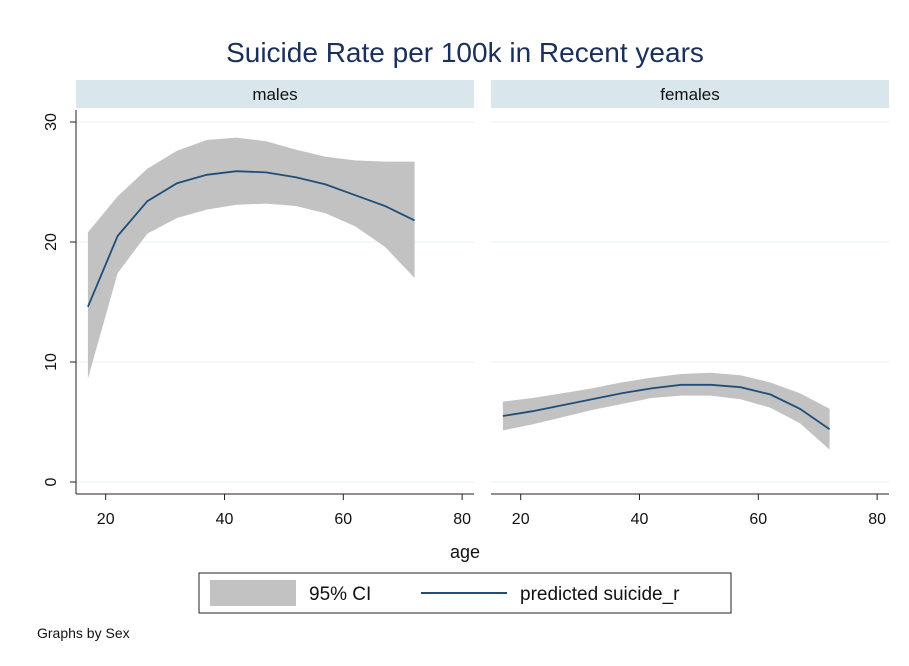 The height and width of the screenshot is (666, 909). Describe the element at coordinates (253, 593) in the screenshot. I see `legend-swatch-ci` at that location.